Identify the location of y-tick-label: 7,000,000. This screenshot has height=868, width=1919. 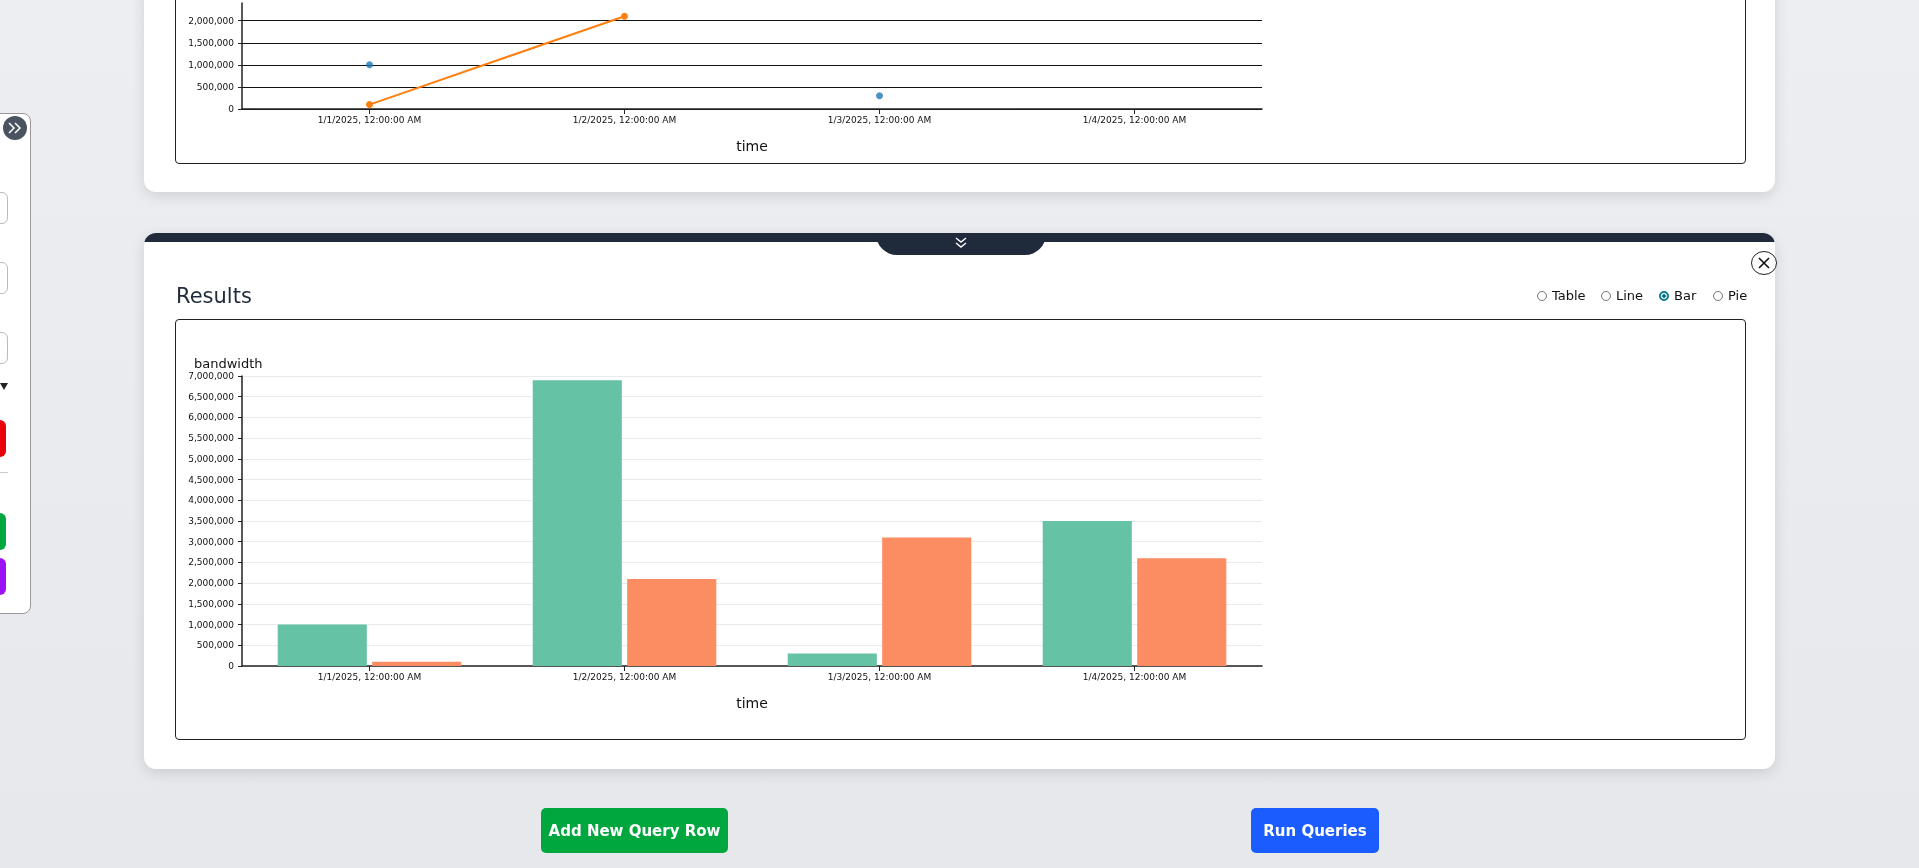
(211, 376).